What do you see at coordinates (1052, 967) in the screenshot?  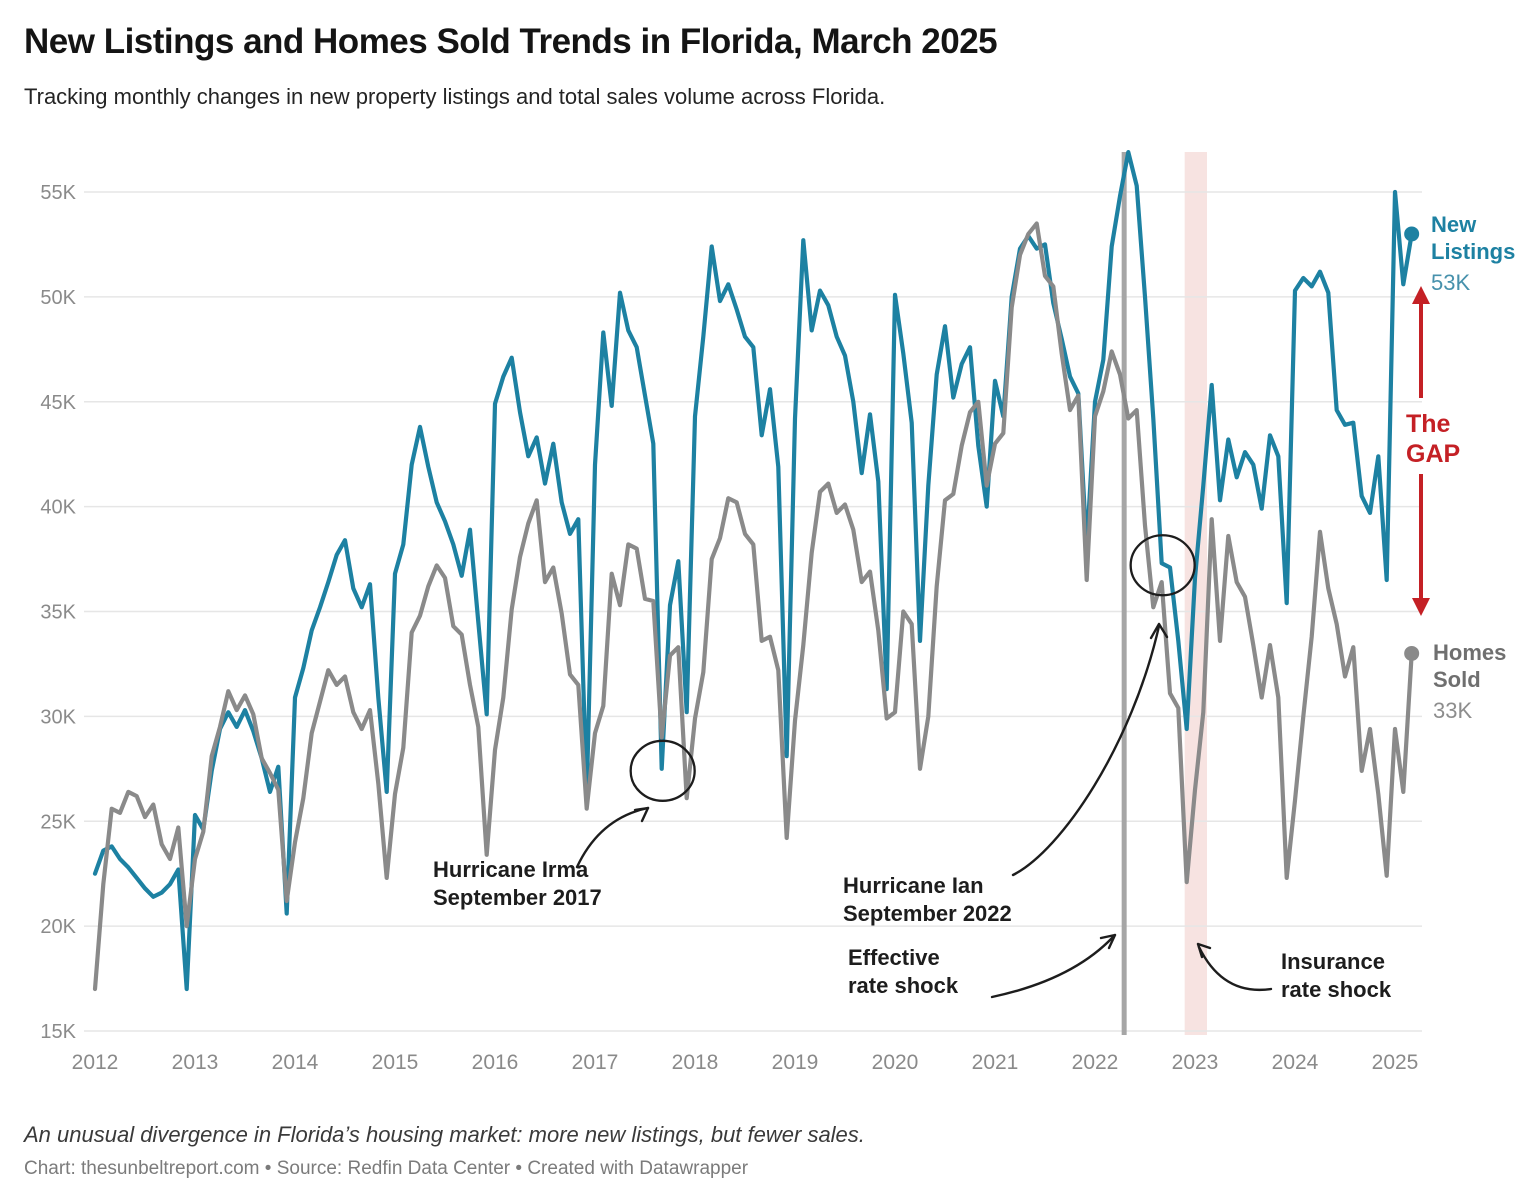 I see `effective-shock-arrow` at bounding box center [1052, 967].